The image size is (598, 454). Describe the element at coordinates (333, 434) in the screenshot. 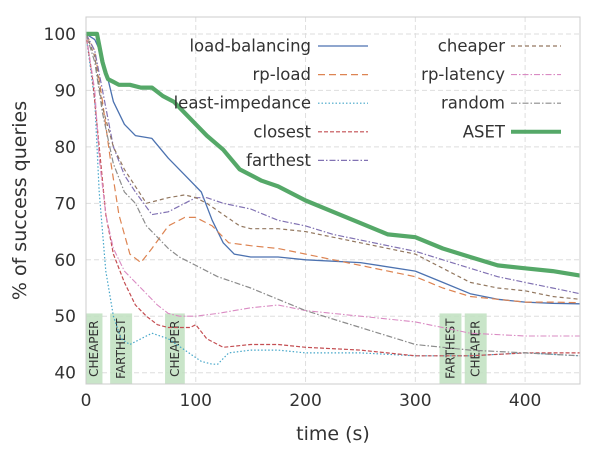

I see `x-axis-title: time (s)` at that location.